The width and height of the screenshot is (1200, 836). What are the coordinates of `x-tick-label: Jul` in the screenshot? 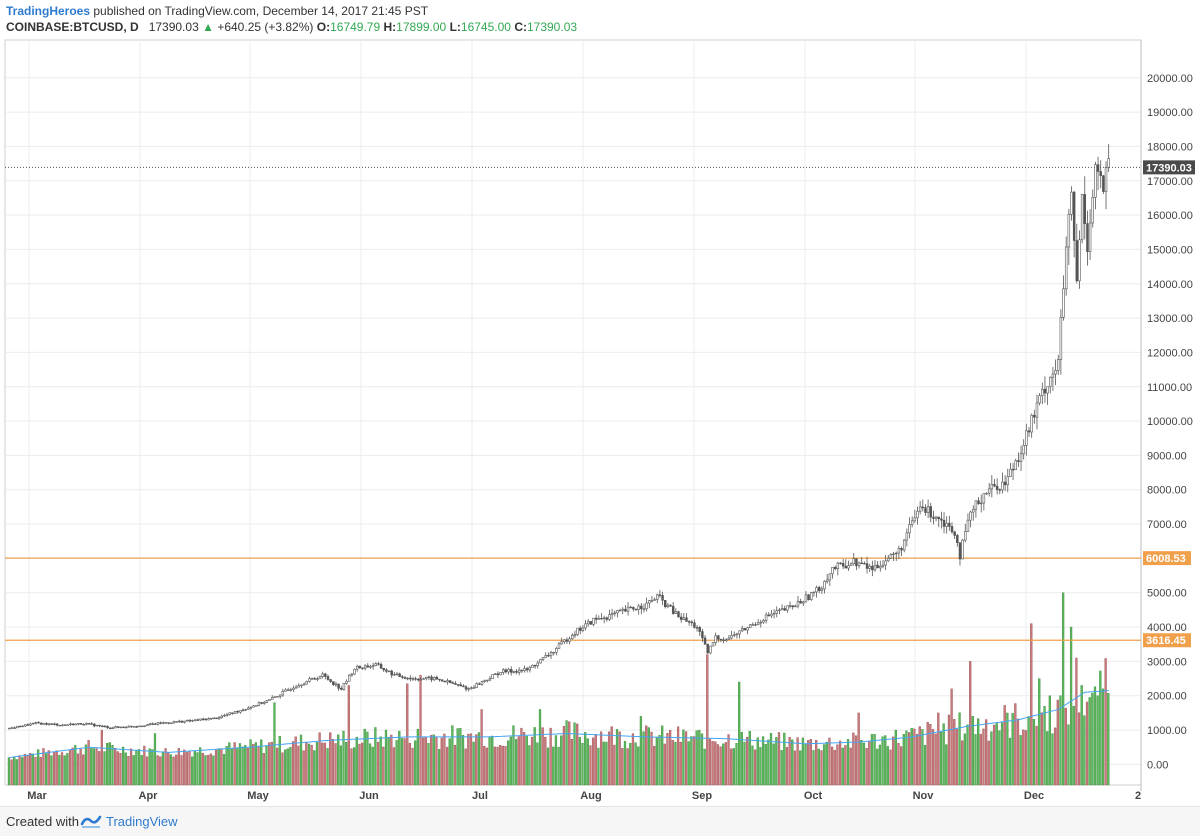 It's located at (480, 796).